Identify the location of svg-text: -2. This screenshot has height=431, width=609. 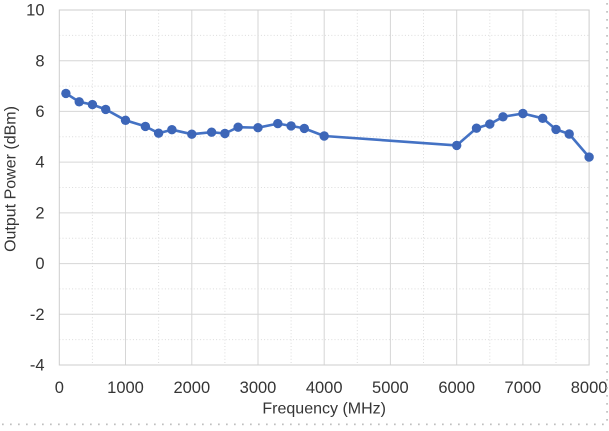
(37, 315).